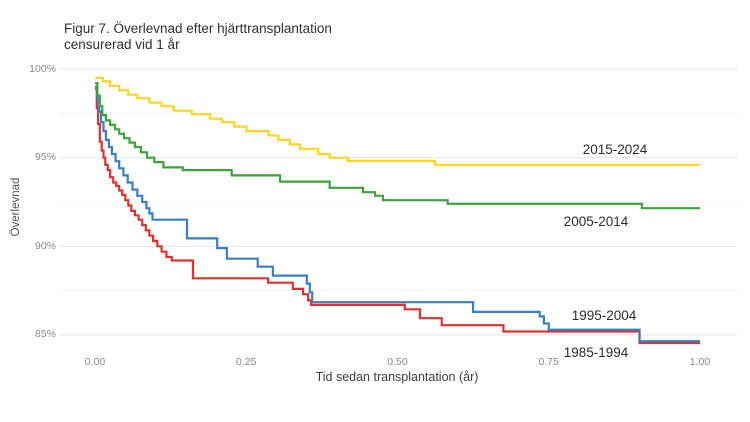  Describe the element at coordinates (45, 157) in the screenshot. I see `y-tick-label: 95%` at that location.